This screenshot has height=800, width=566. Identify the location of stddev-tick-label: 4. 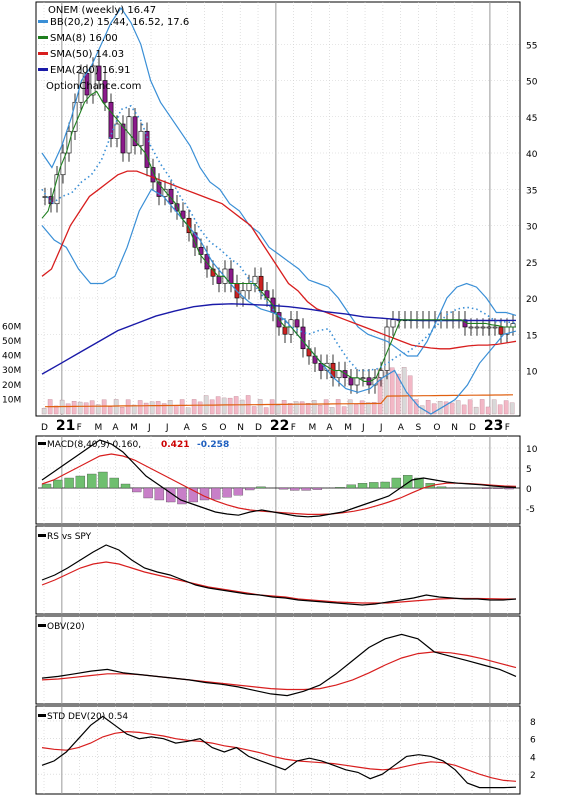
(533, 758).